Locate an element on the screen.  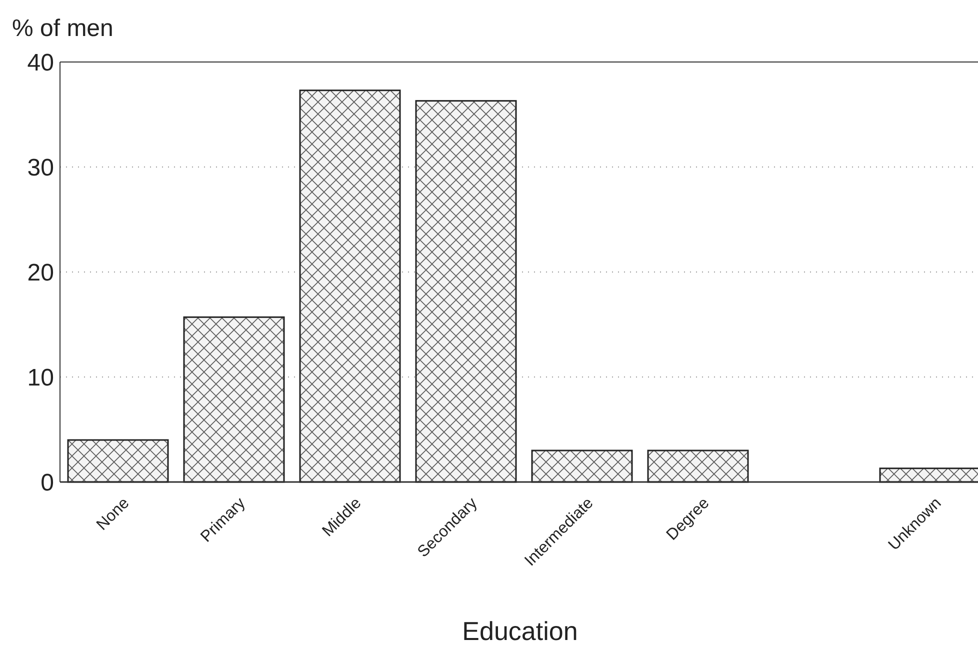
y-tick-label: 30 is located at coordinates (40, 168).